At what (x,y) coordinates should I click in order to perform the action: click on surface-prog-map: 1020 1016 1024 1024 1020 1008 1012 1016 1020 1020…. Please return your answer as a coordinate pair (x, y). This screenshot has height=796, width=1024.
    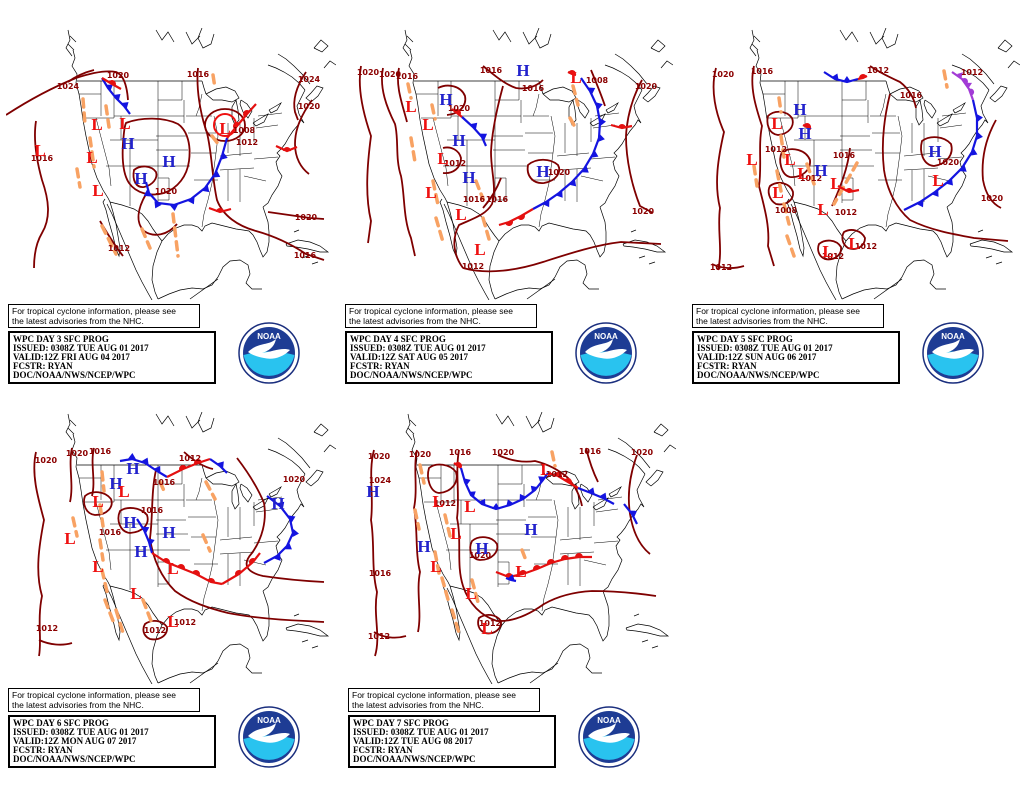
    Looking at the image, I should click on (171, 164).